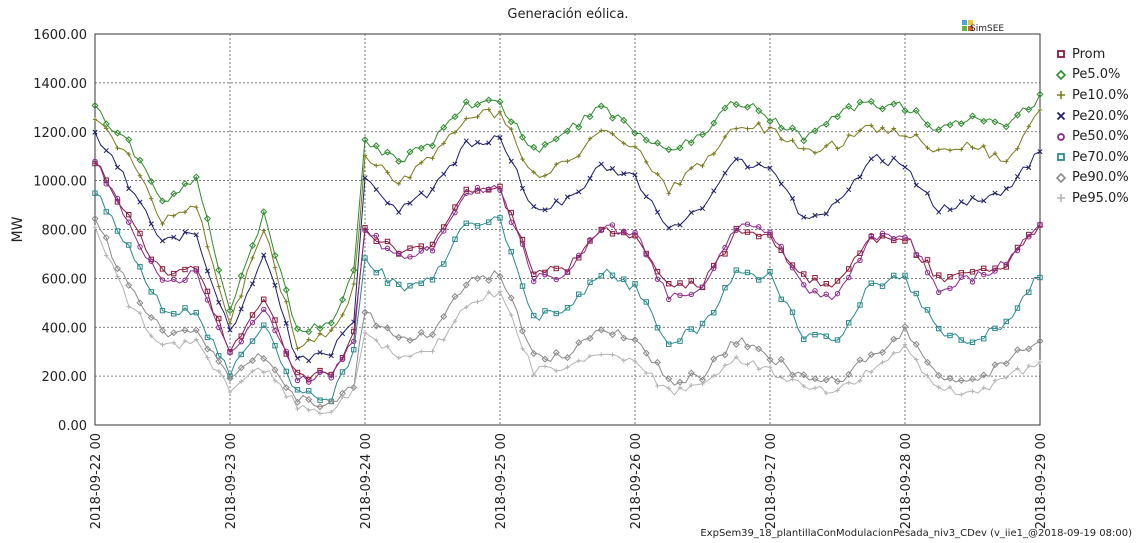 This screenshot has height=543, width=1136. What do you see at coordinates (1092, 116) in the screenshot?
I see `legend-item: Pe20.0%` at bounding box center [1092, 116].